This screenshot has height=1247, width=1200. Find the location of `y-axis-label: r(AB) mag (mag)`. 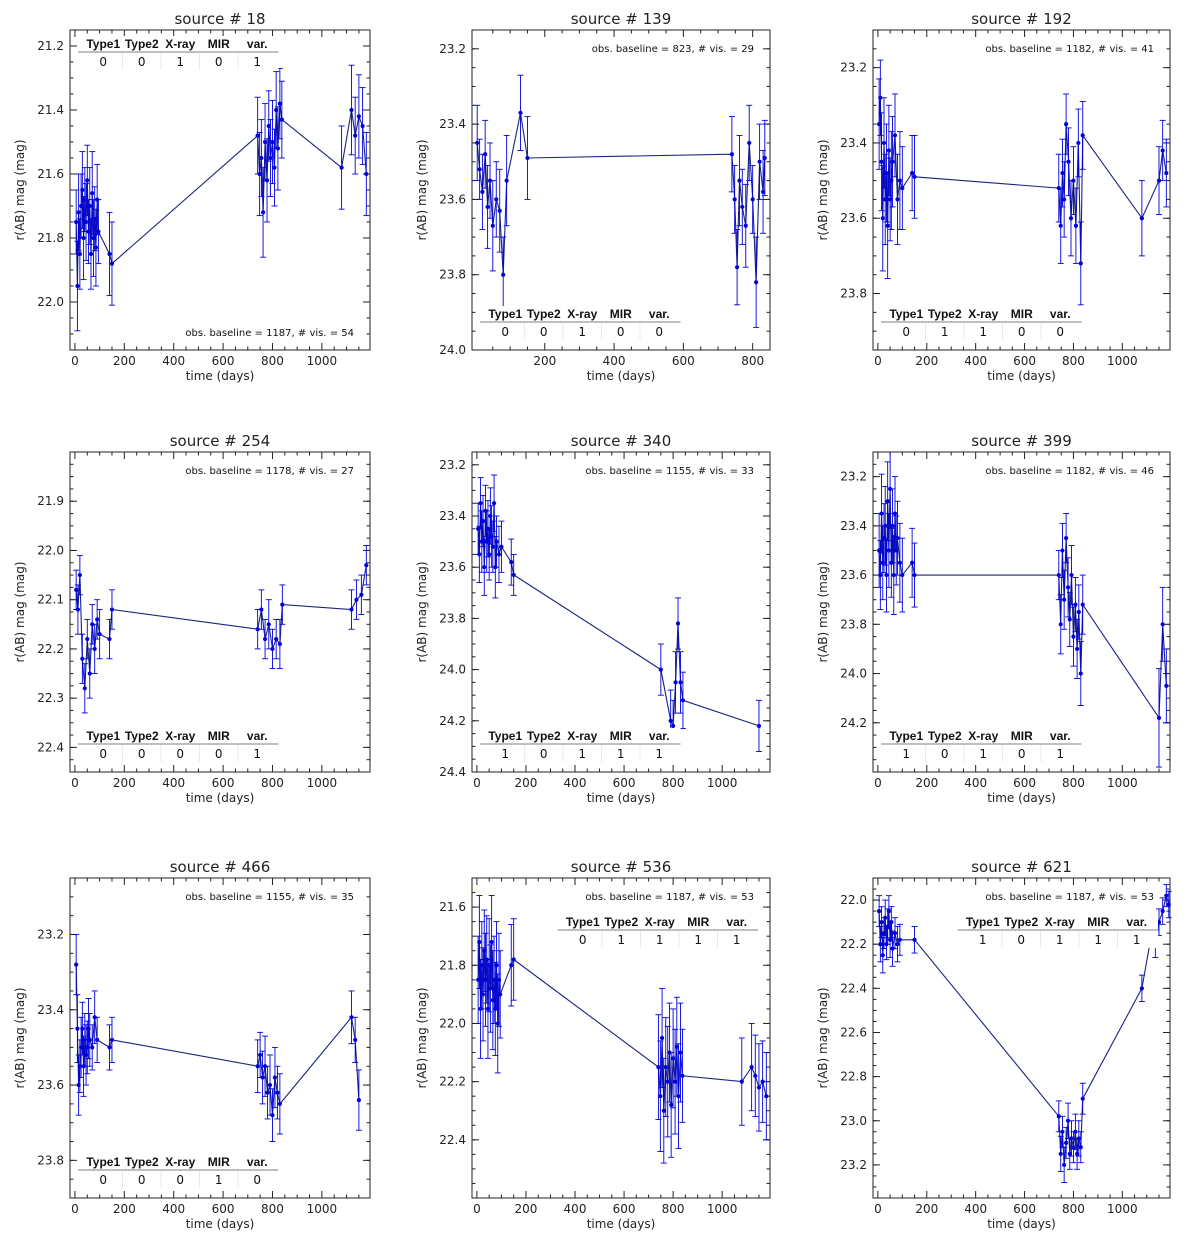

y-axis-label: r(AB) mag (mag) is located at coordinates (20, 1037).